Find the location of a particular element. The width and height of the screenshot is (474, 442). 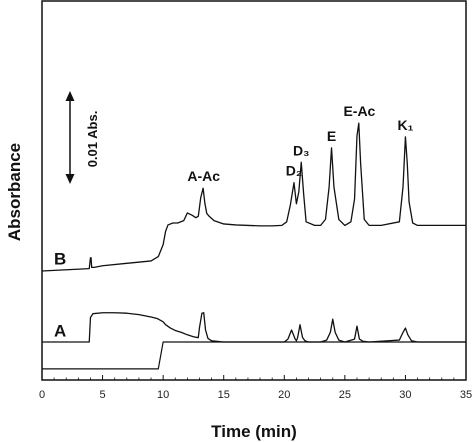

baseline-trace is located at coordinates (254, 355).